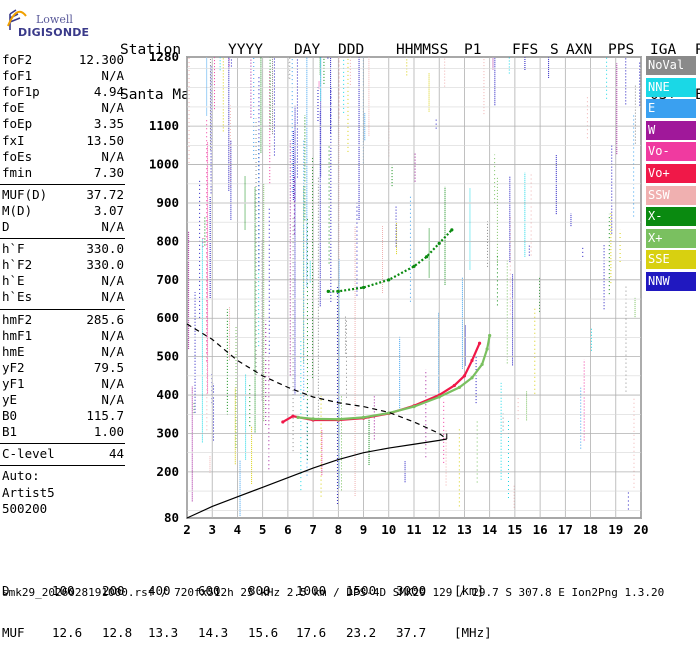 The width and height of the screenshot is (700, 654). Describe the element at coordinates (411, 590) in the screenshot. I see `distance-cell-8: 3000` at that location.